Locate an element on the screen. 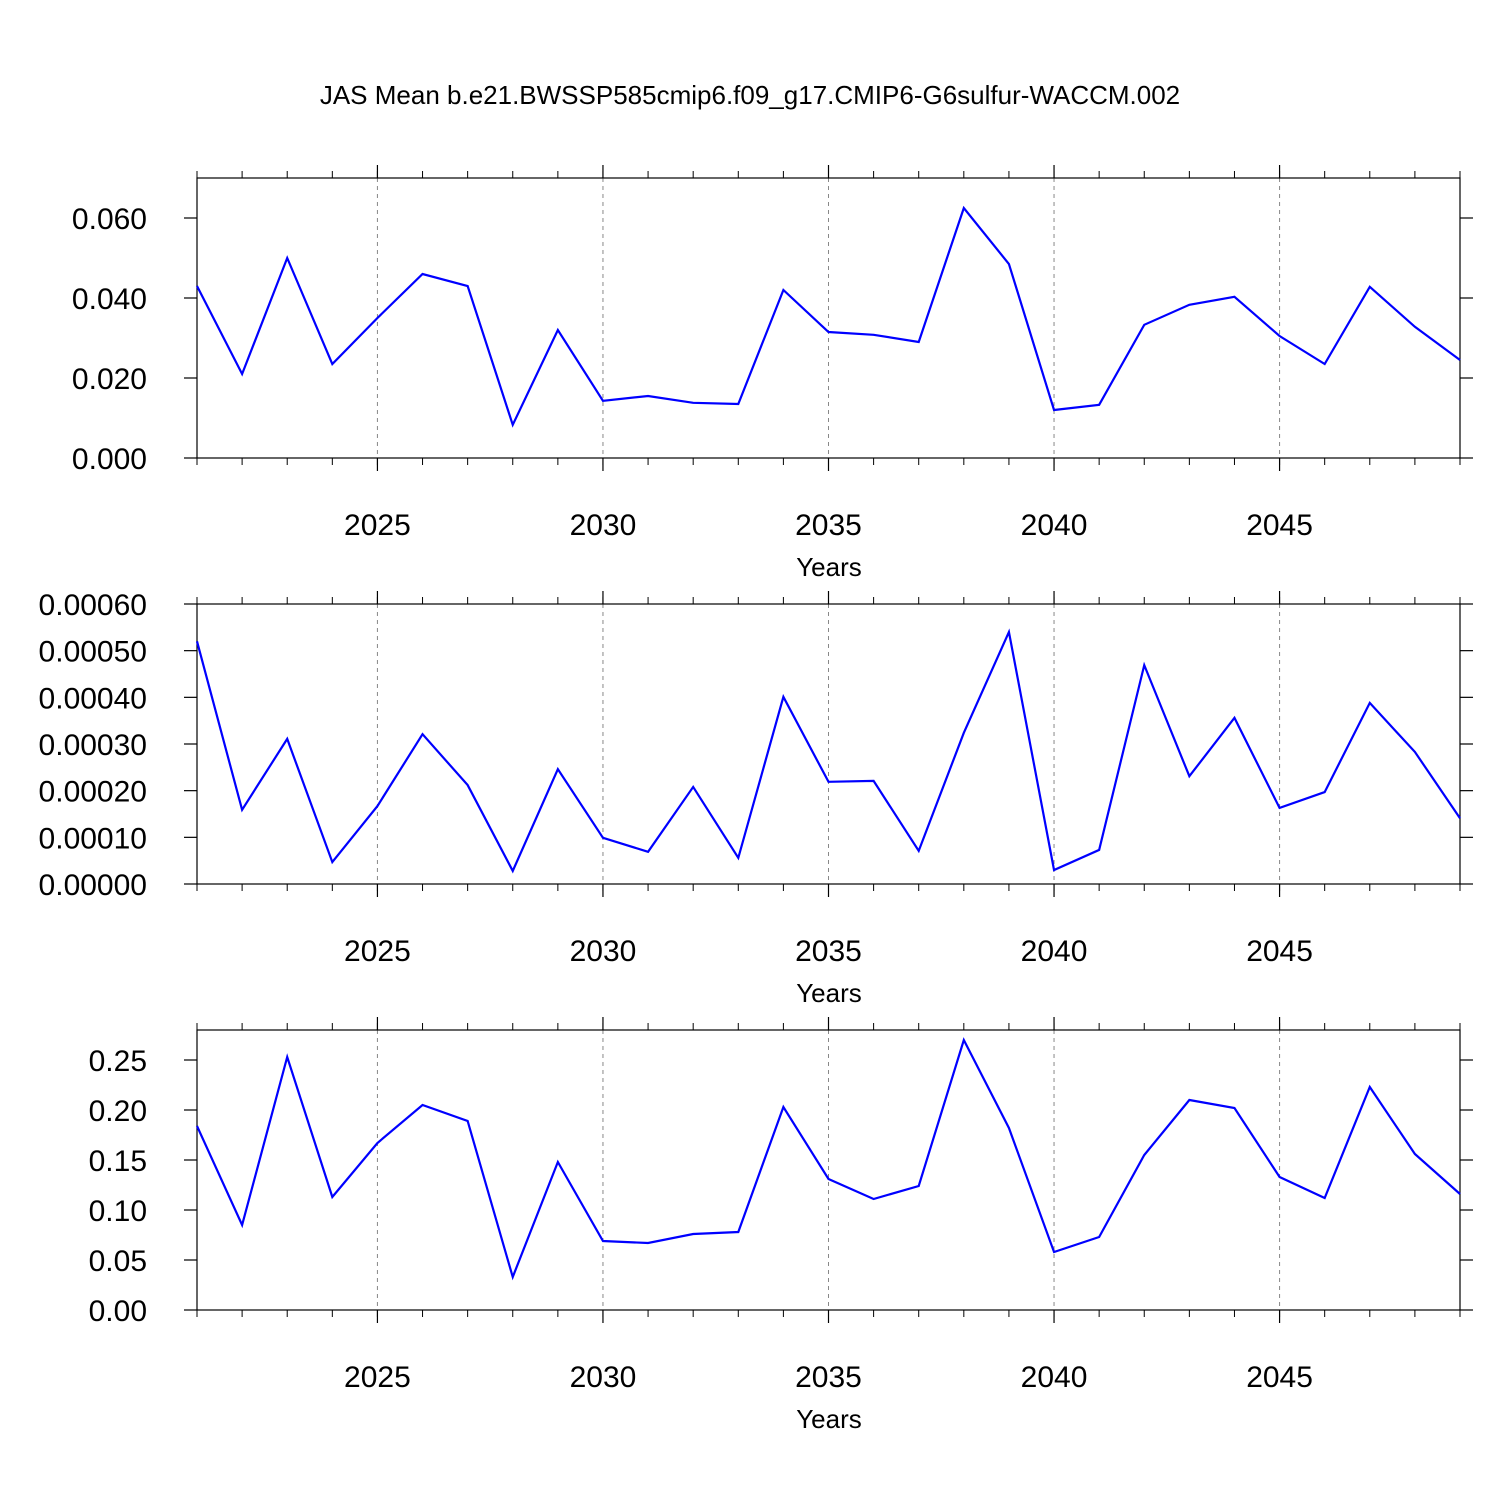  y-axis-label: GIN Ice Area 1012 m2 is located at coordinates (33, 1170).